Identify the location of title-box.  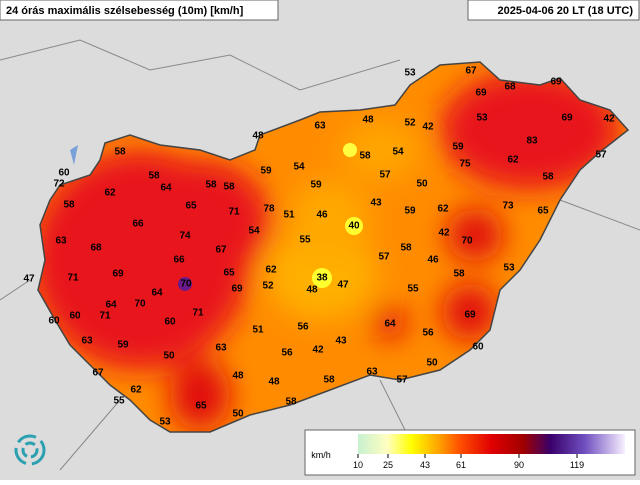
(139, 10).